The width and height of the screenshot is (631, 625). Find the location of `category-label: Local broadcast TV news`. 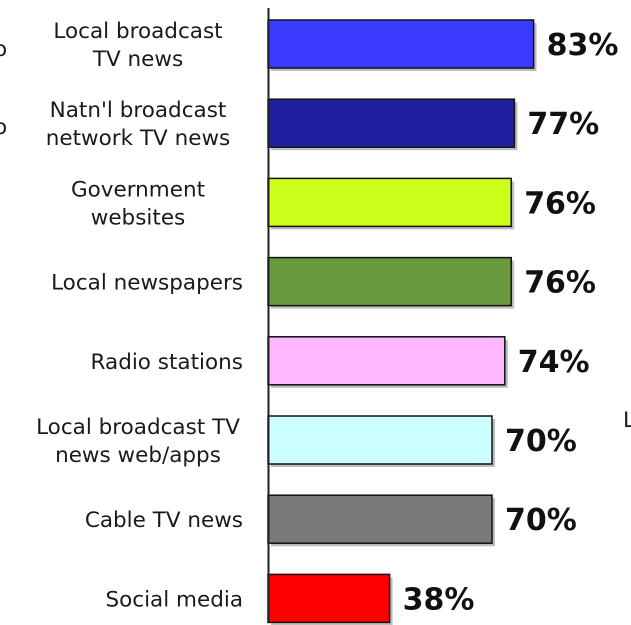

category-label: Local broadcast TV news is located at coordinates (137, 45).